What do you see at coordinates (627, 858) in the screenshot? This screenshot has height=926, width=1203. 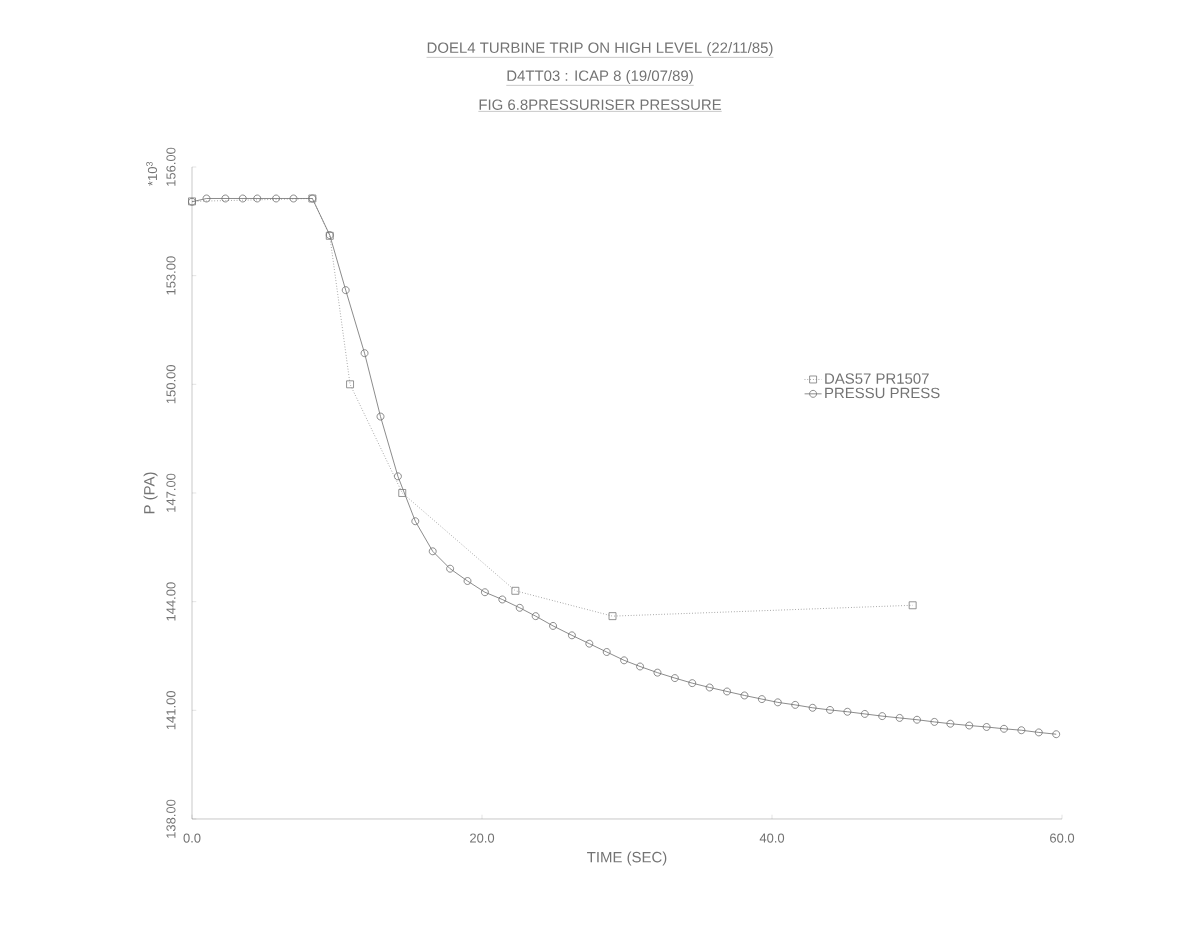 I see `x-axis-title: TIME (SEC)` at bounding box center [627, 858].